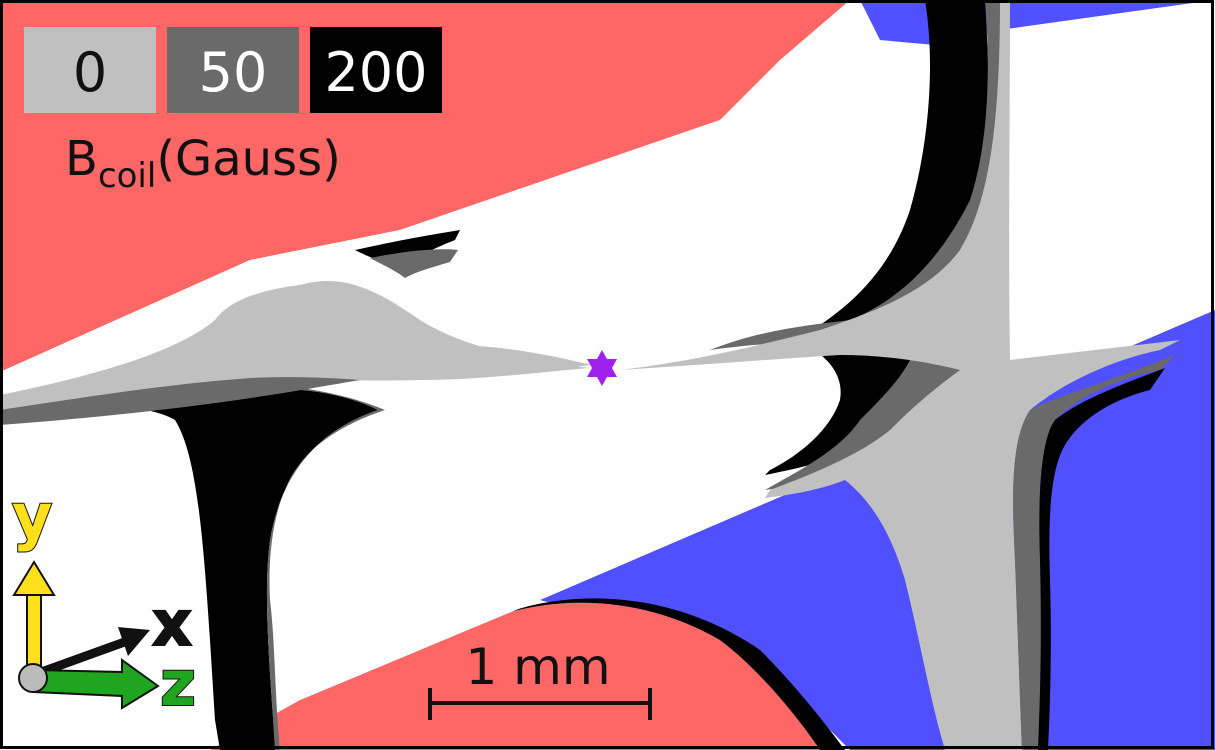 The image size is (1215, 750). Describe the element at coordinates (172, 623) in the screenshot. I see `x-axis-label: x` at that location.